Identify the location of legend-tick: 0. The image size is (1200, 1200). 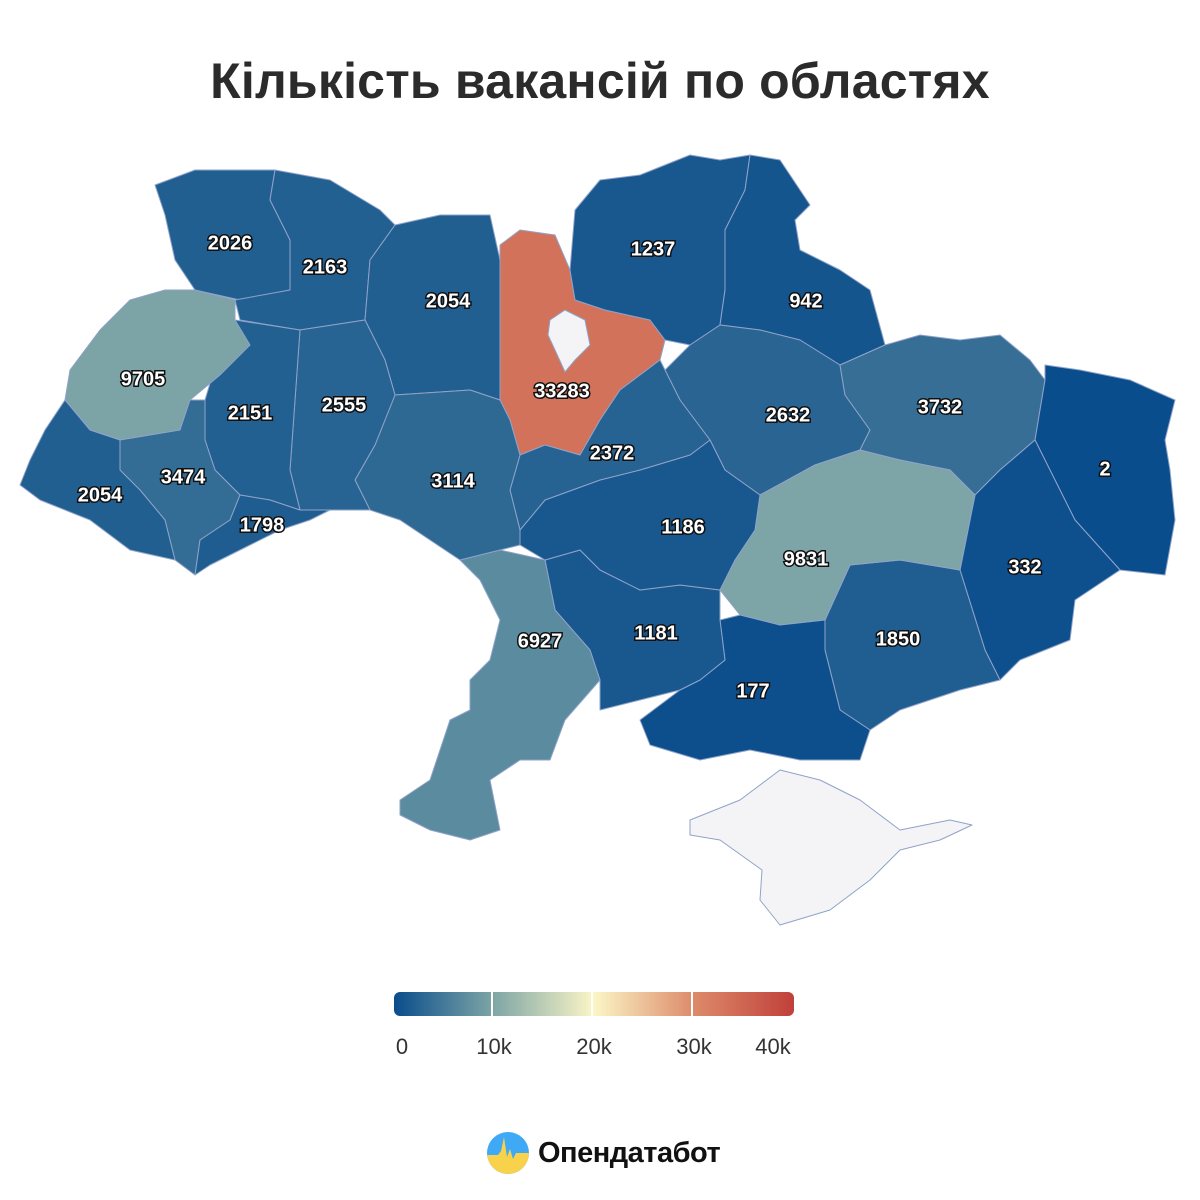
(402, 1046).